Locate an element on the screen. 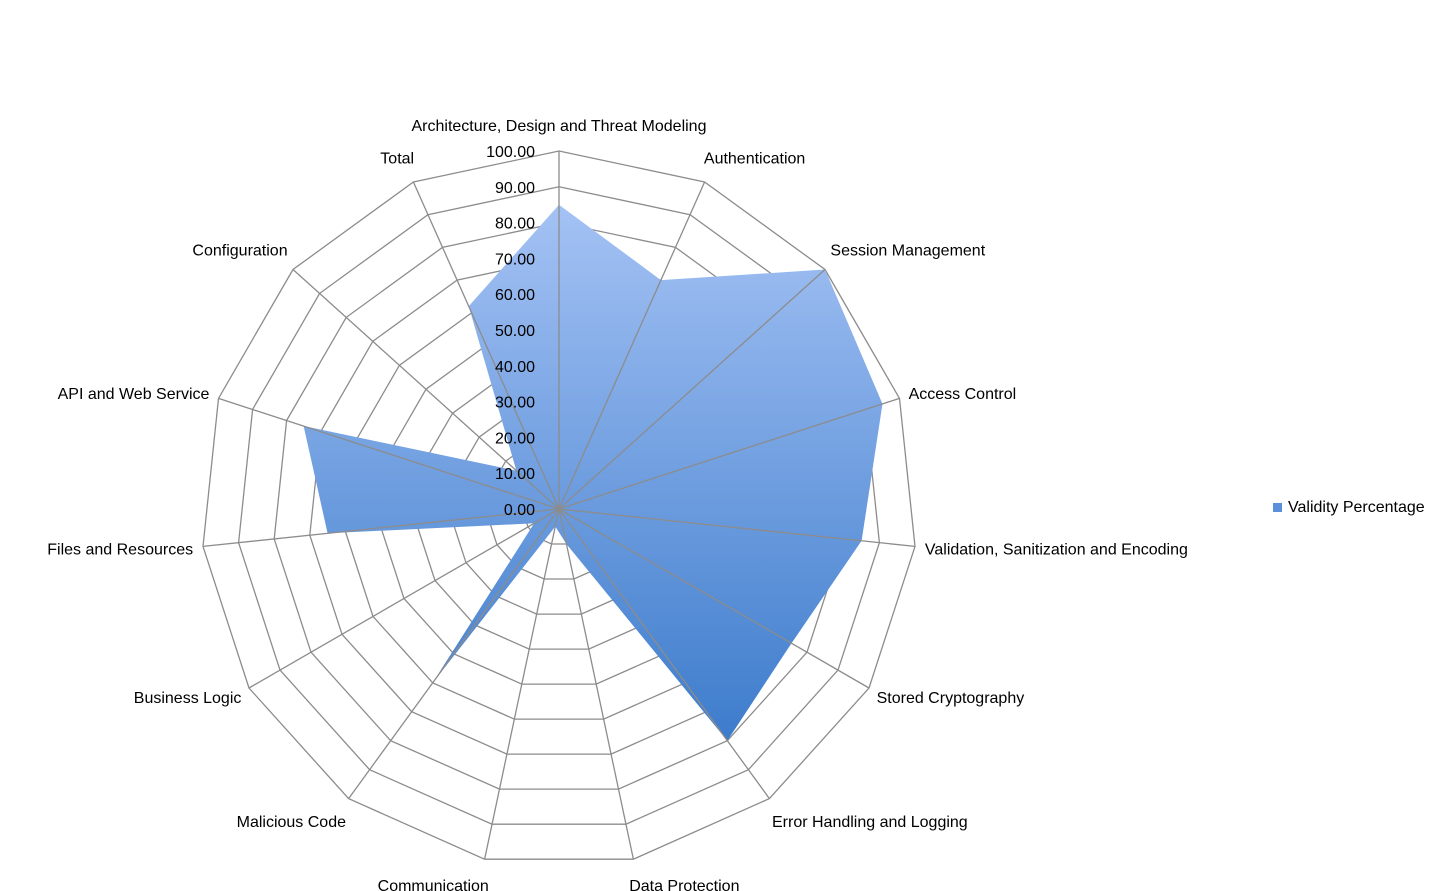 Image resolution: width=1449 pixels, height=891 pixels. tick-label: 70.00 is located at coordinates (515, 259).